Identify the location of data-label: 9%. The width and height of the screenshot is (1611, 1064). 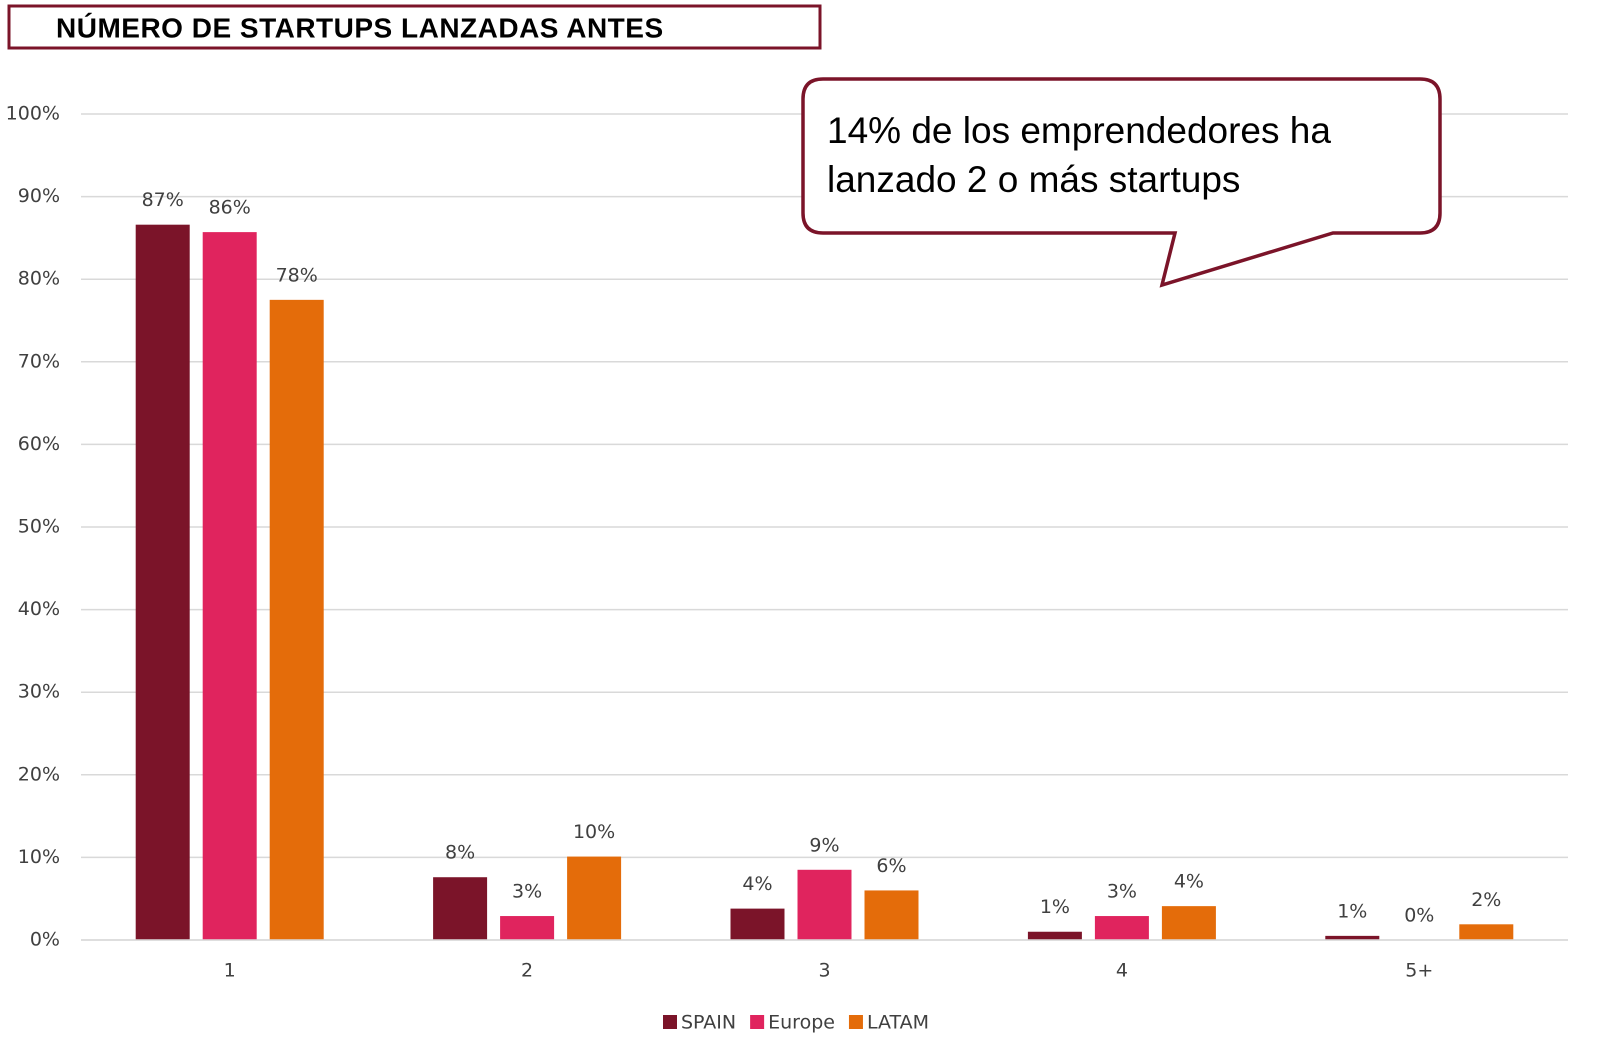
(824, 845).